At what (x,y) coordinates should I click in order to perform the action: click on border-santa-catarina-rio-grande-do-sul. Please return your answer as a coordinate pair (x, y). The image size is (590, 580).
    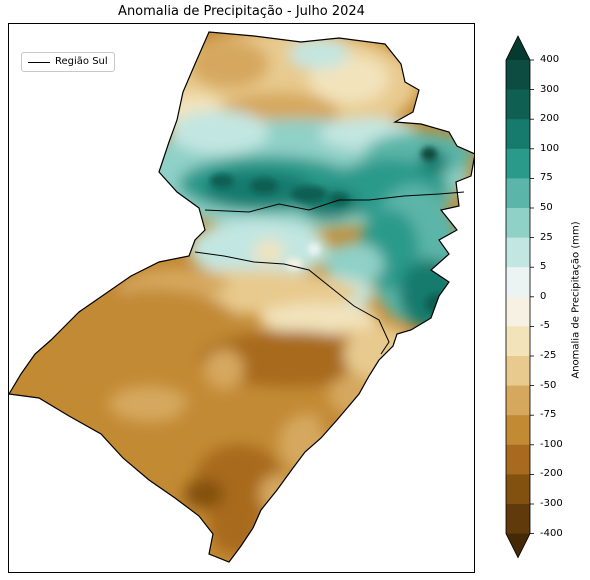
    Looking at the image, I should click on (292, 303).